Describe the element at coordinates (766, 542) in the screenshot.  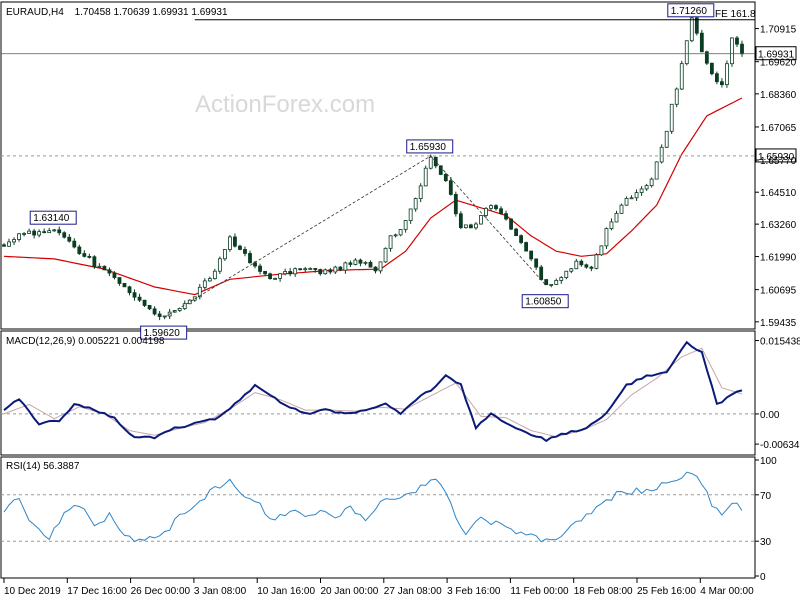
I see `rsi-y-tick-label: 30` at that location.